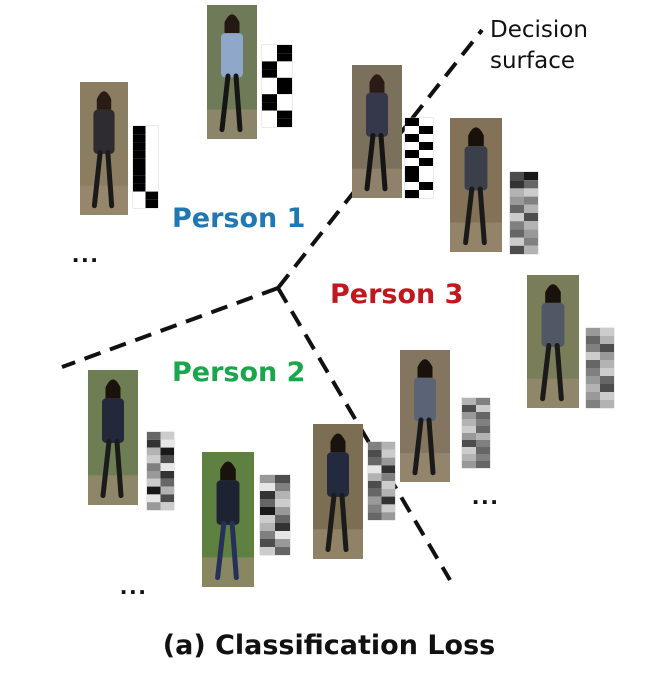 This screenshot has height=680, width=658. Describe the element at coordinates (329, 645) in the screenshot. I see `figure-caption: (a) Classification Loss` at that location.